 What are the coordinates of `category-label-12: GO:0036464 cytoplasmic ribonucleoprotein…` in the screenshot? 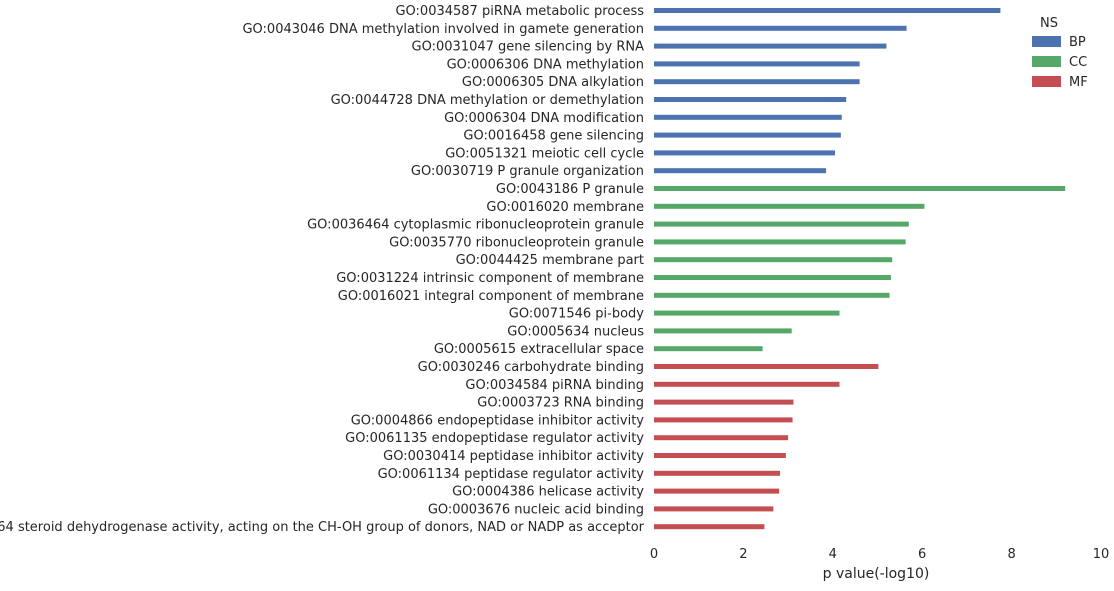 It's located at (475, 225).